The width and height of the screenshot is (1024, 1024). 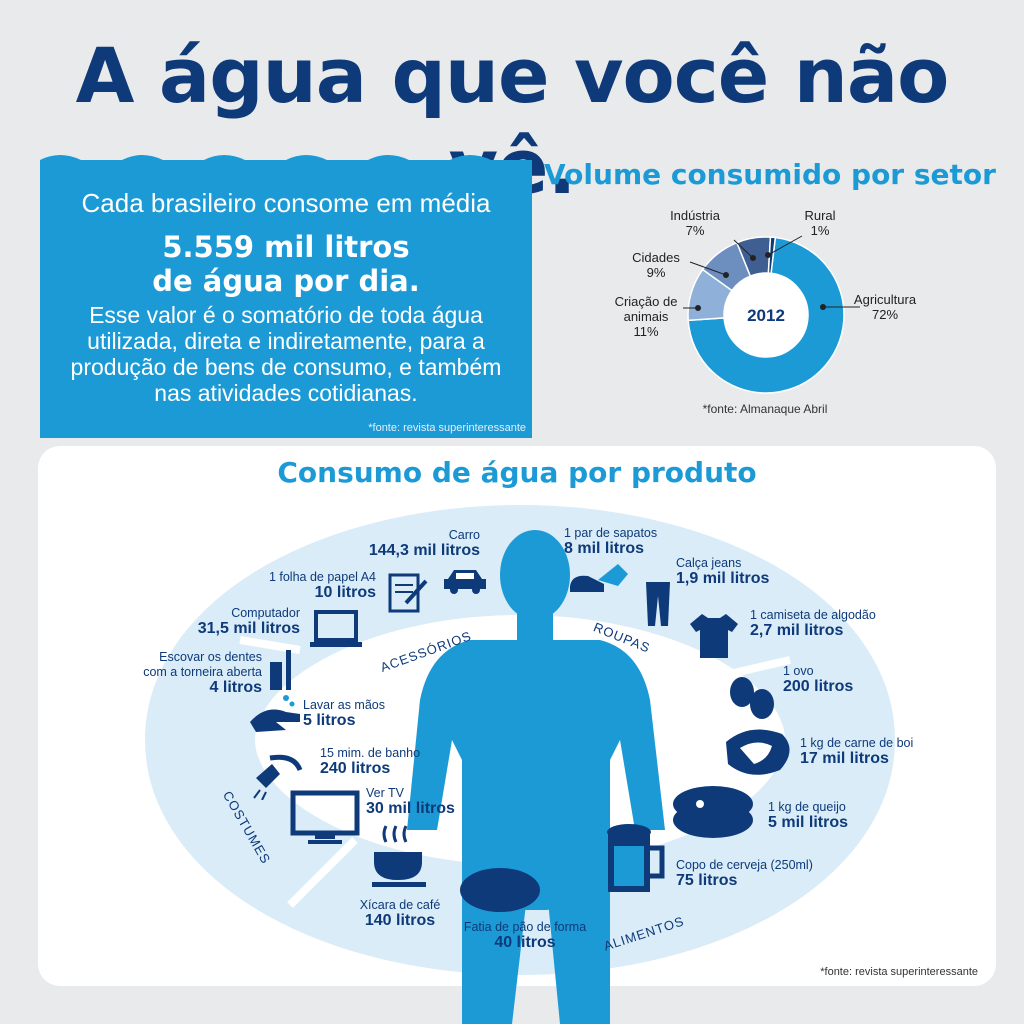 What do you see at coordinates (785, 245) in the screenshot?
I see `leader-rural` at bounding box center [785, 245].